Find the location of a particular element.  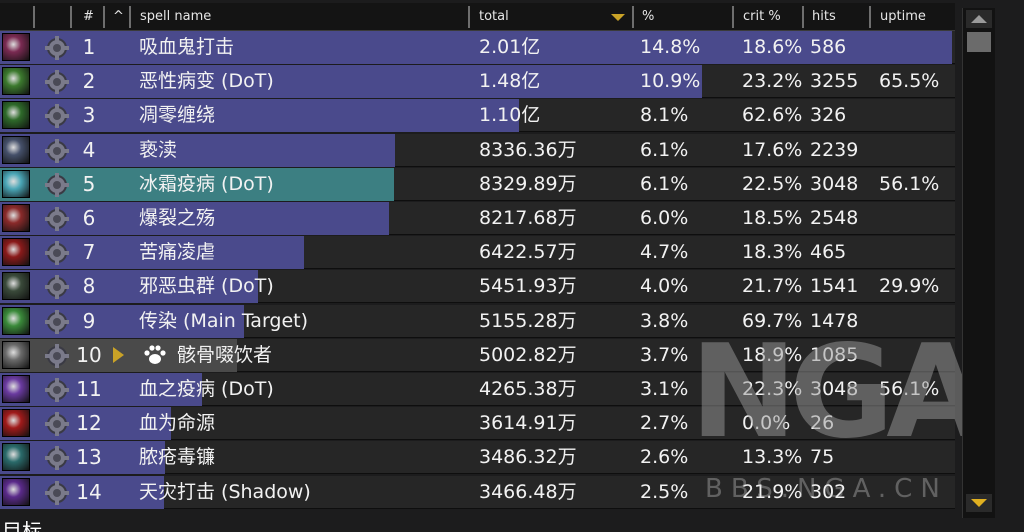

spell-total: 5451.93万 is located at coordinates (528, 286).